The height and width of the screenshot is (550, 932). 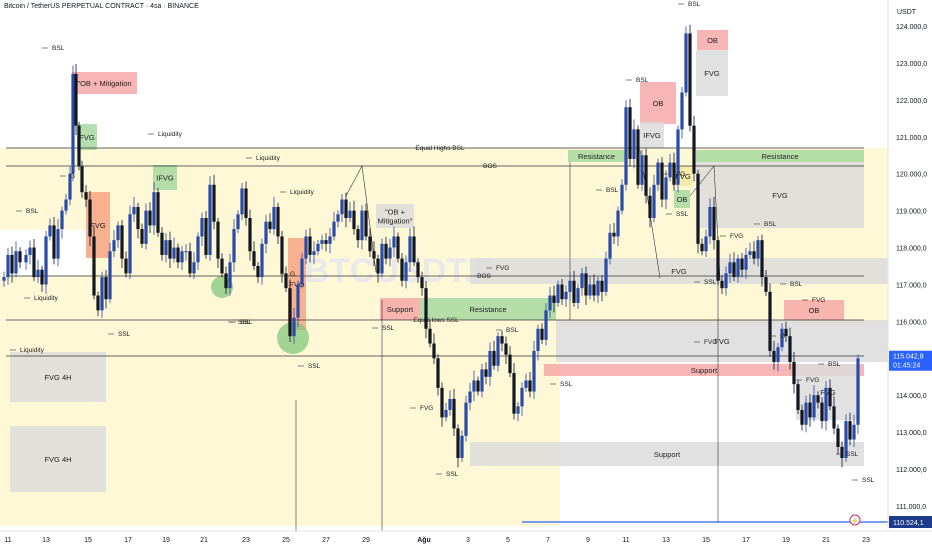 I want to click on alert-price-label: 110.524,1, so click(x=908, y=523).